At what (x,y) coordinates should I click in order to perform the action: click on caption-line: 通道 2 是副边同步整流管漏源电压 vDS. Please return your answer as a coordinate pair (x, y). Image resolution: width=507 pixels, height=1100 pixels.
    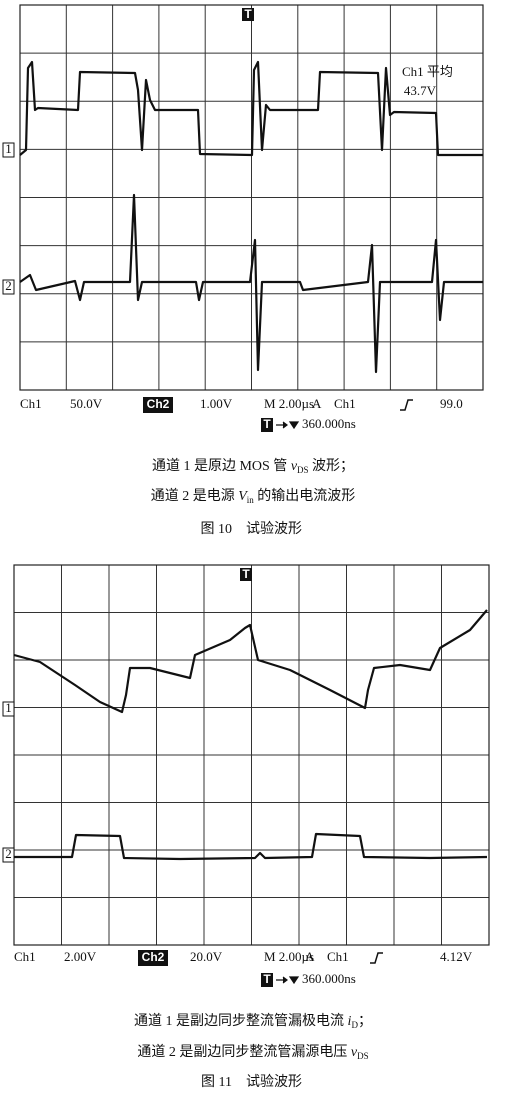
    Looking at the image, I should click on (252, 1052).